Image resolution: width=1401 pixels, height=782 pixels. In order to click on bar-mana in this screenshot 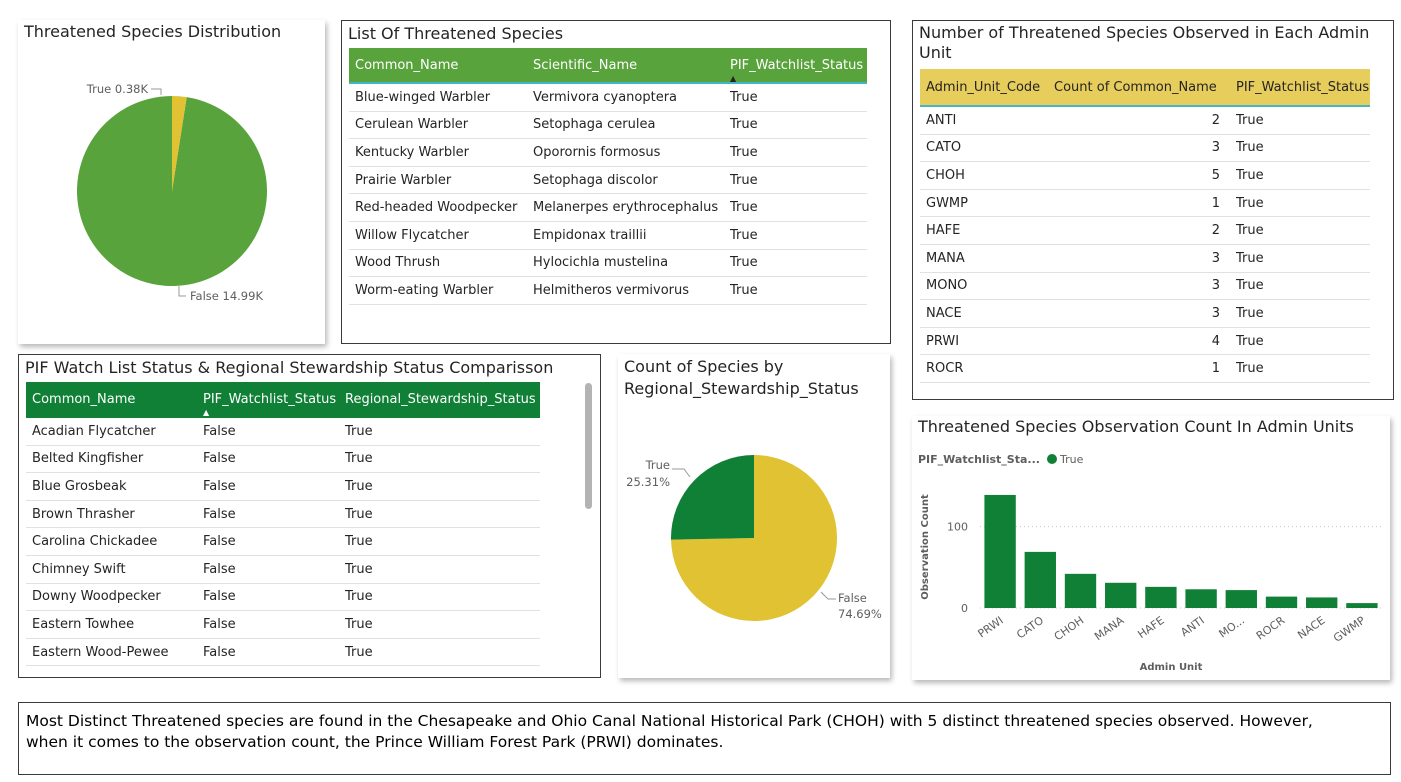, I will do `click(1121, 595)`.